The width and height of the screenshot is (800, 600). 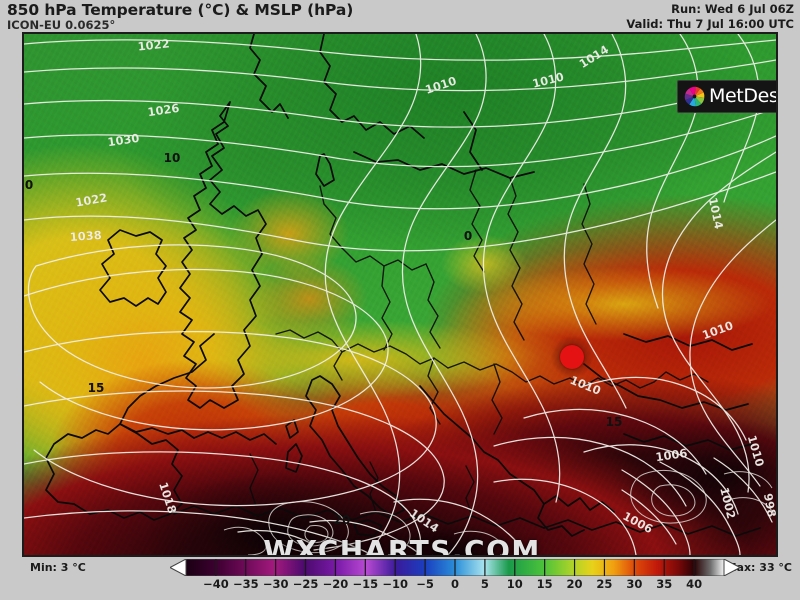 I want to click on isobar-label: 1038, so click(x=85, y=236).